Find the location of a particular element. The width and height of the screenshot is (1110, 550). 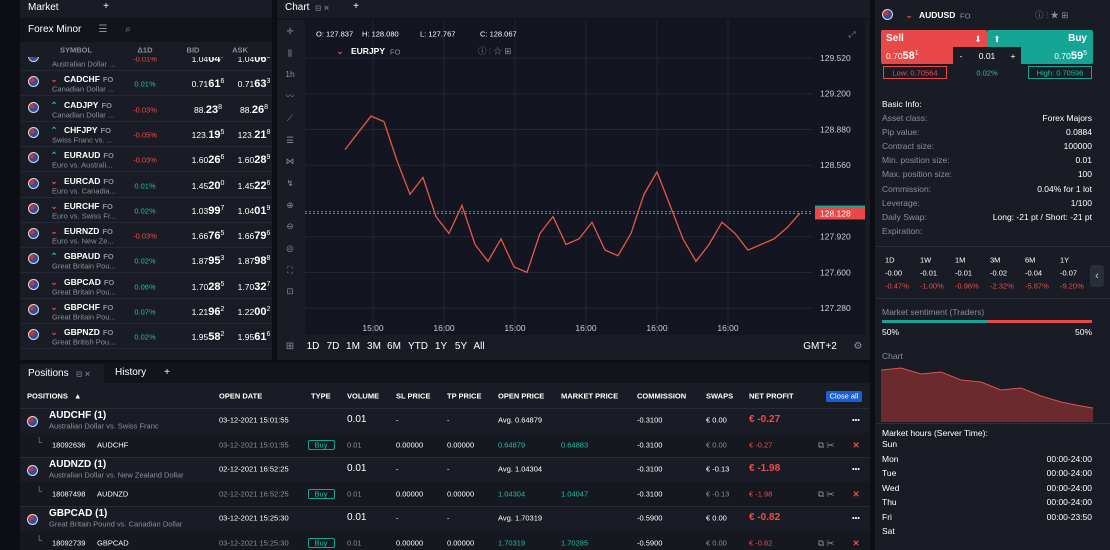

symbol: CADJPY FO is located at coordinates (88, 104).